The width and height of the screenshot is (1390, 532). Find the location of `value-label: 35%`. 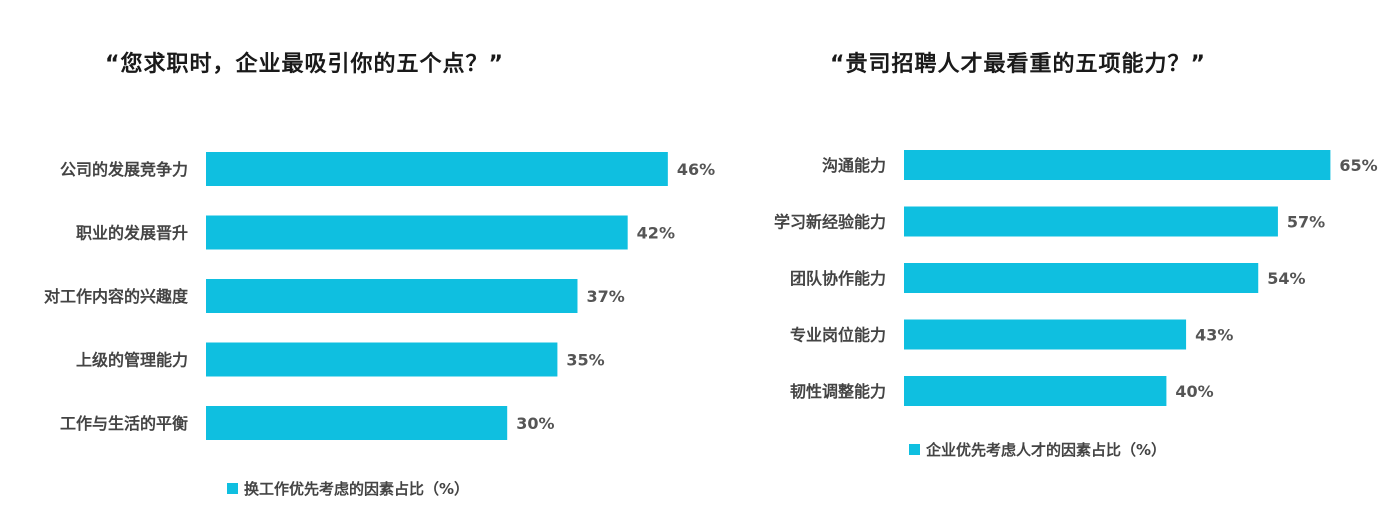

value-label: 35% is located at coordinates (585, 360).